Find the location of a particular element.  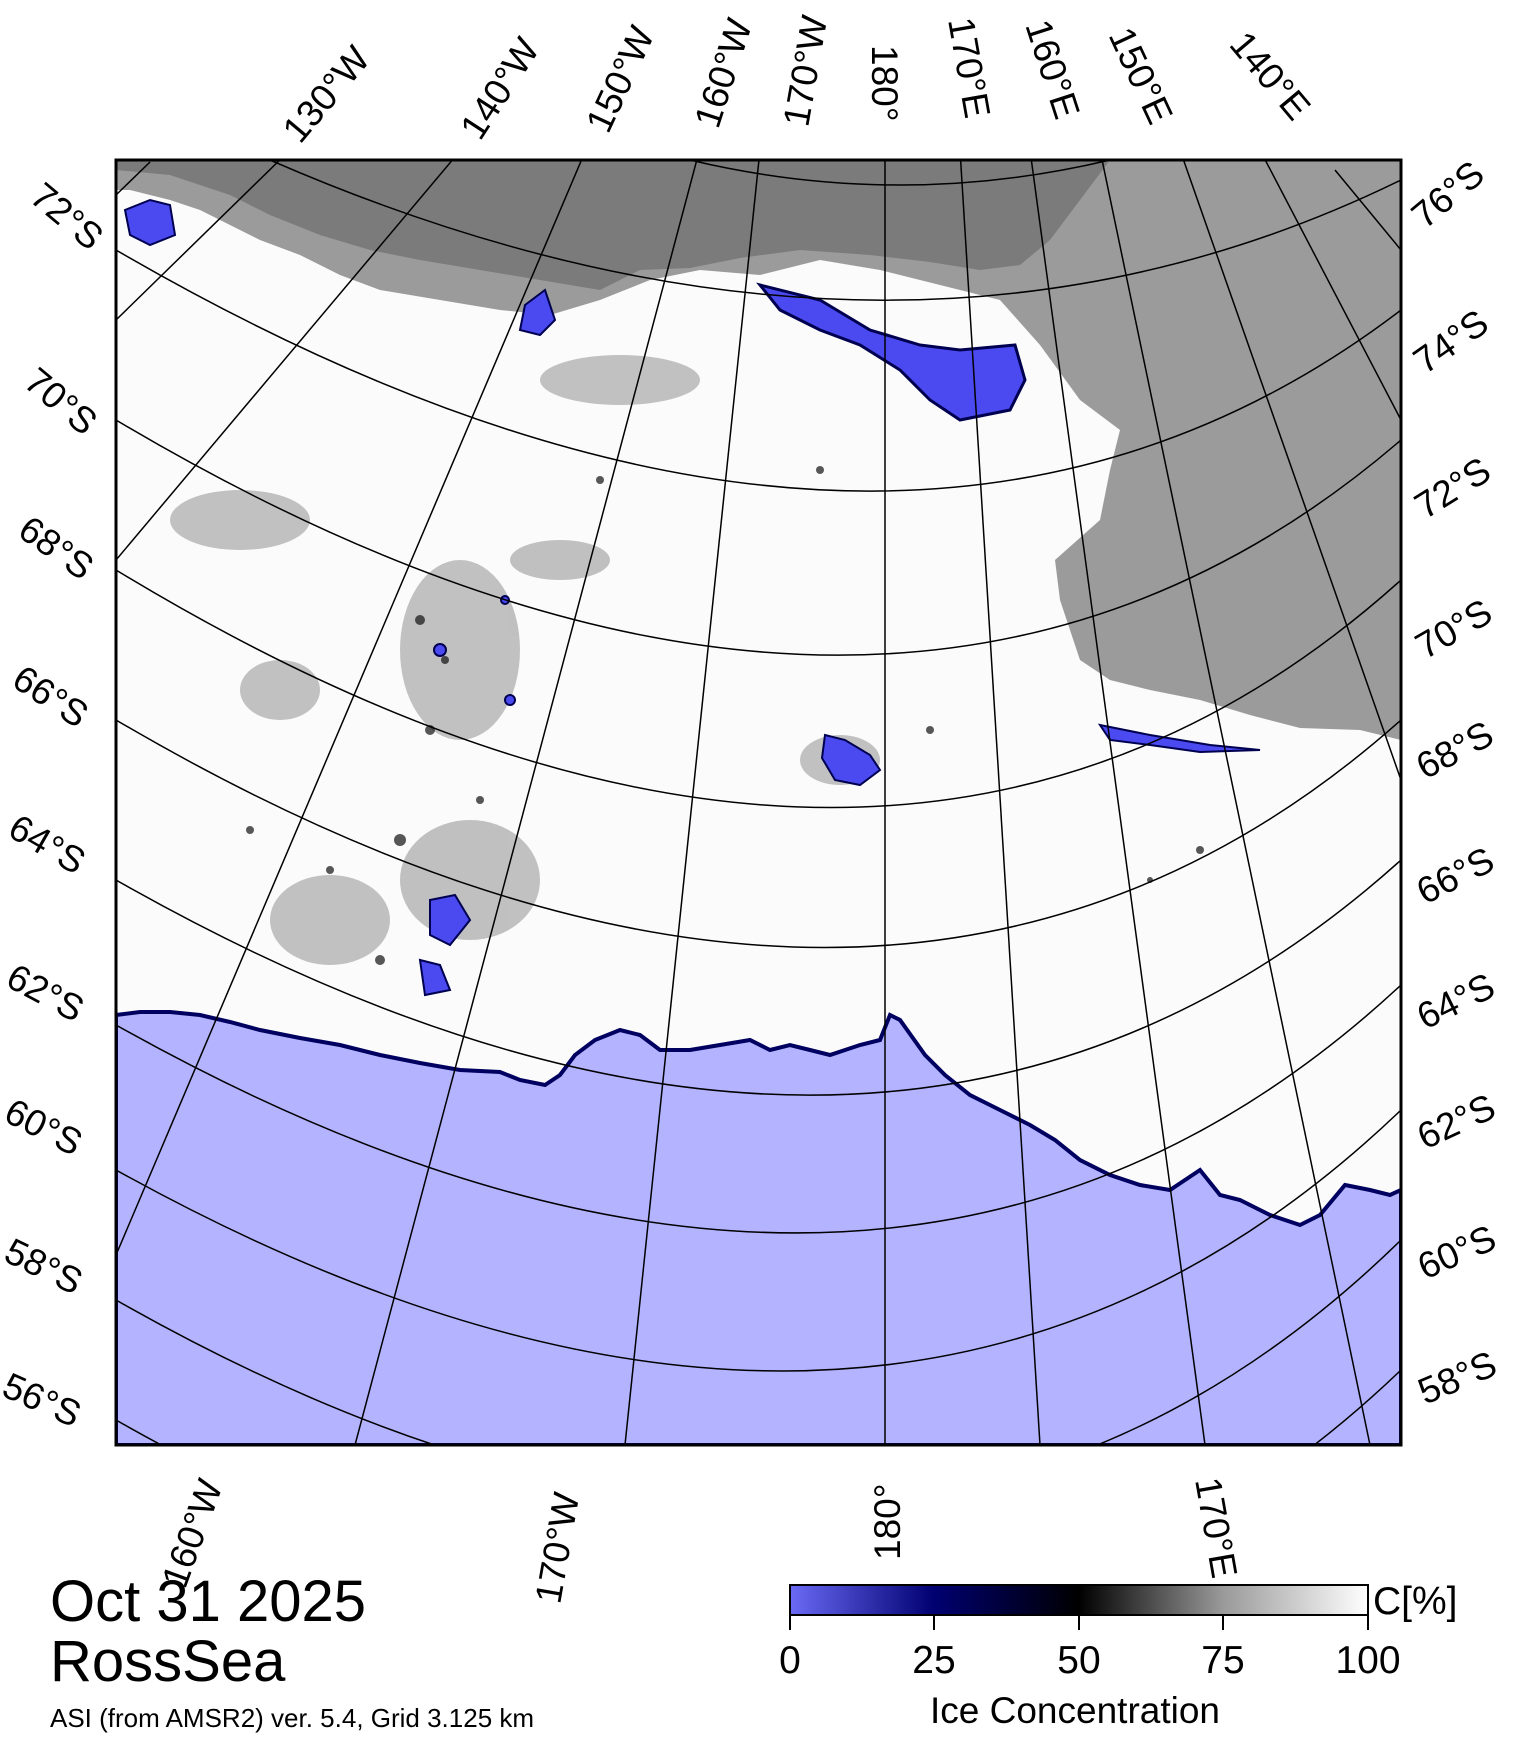

lat-label-right: 66°S is located at coordinates (1455, 875).